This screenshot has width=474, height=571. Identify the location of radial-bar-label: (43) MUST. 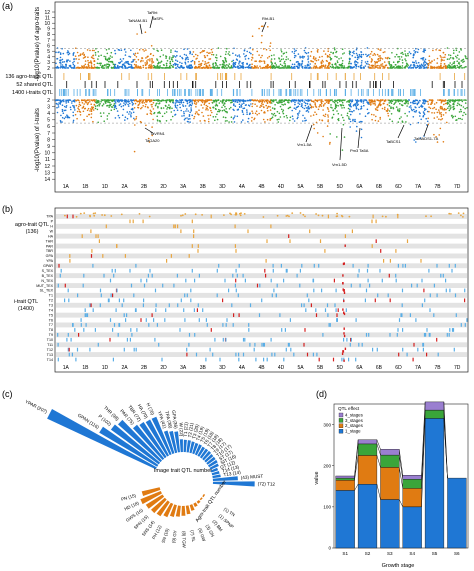
(252, 477).